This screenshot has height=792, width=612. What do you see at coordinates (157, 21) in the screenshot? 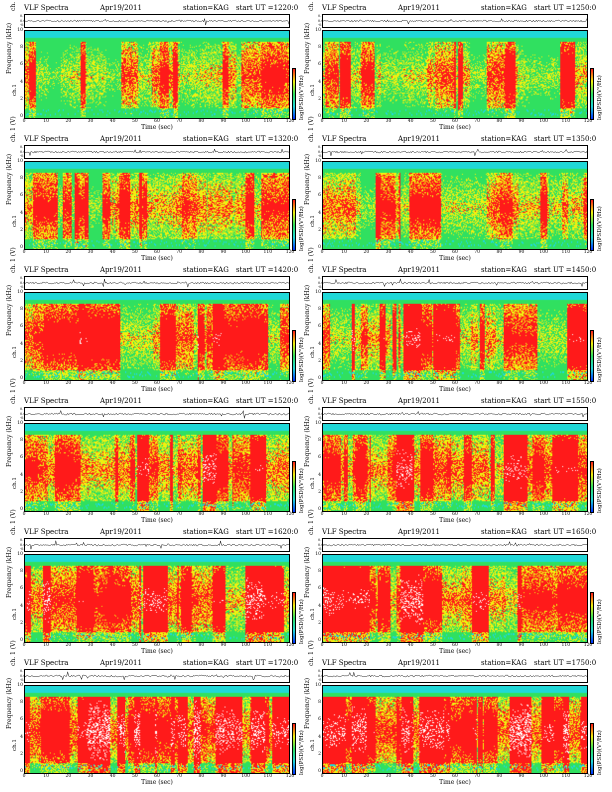
I see `waveform-plot` at bounding box center [157, 21].